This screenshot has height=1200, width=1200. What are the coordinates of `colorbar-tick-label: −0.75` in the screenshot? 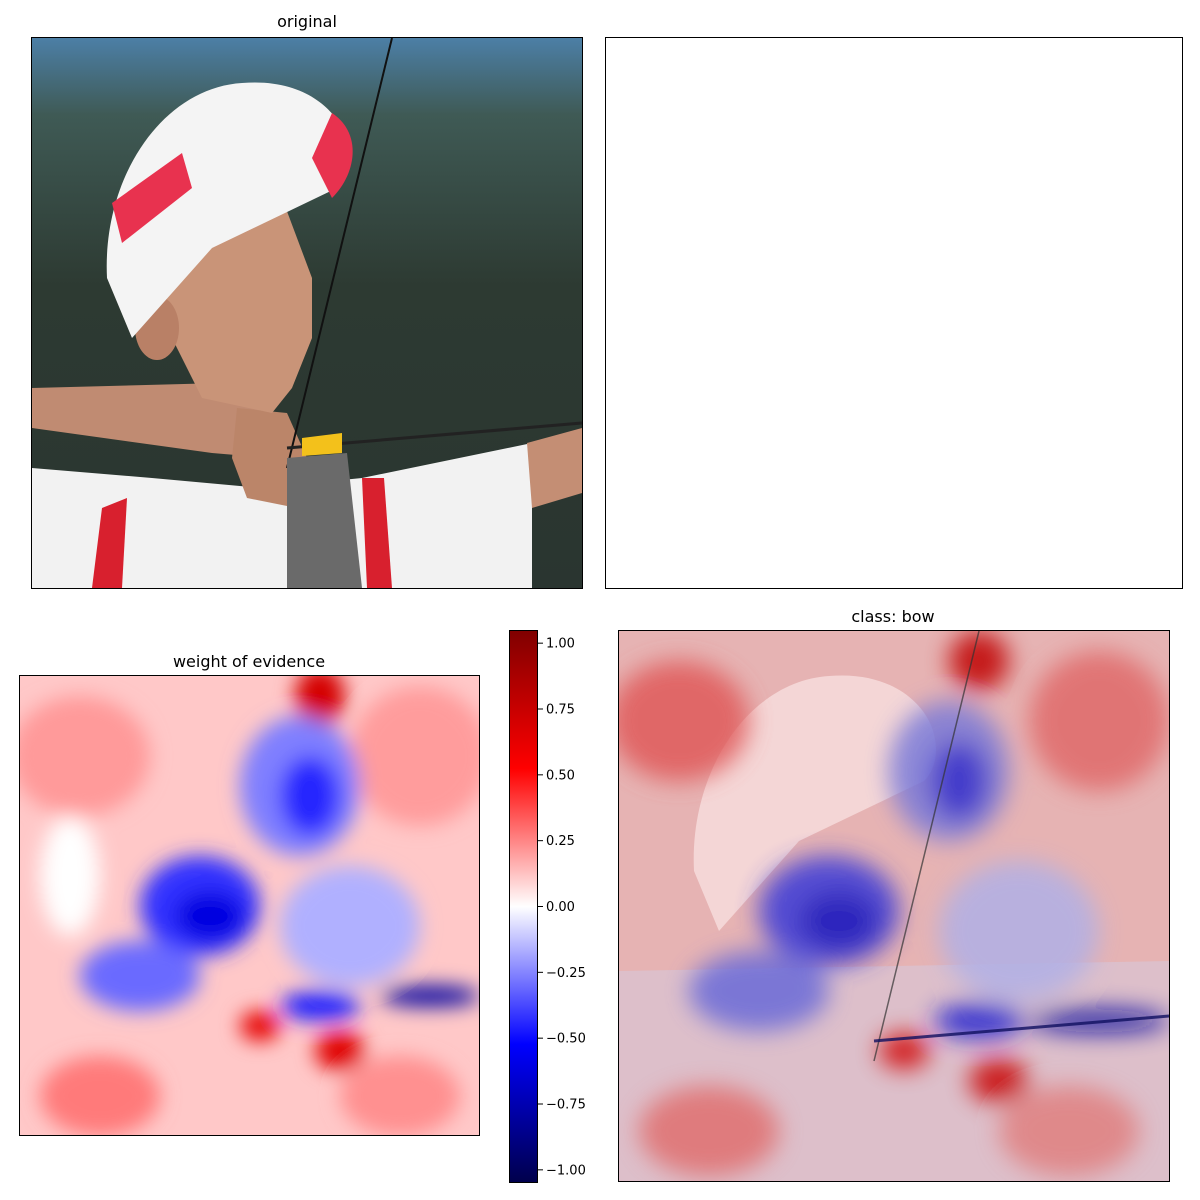 It's located at (566, 1105).